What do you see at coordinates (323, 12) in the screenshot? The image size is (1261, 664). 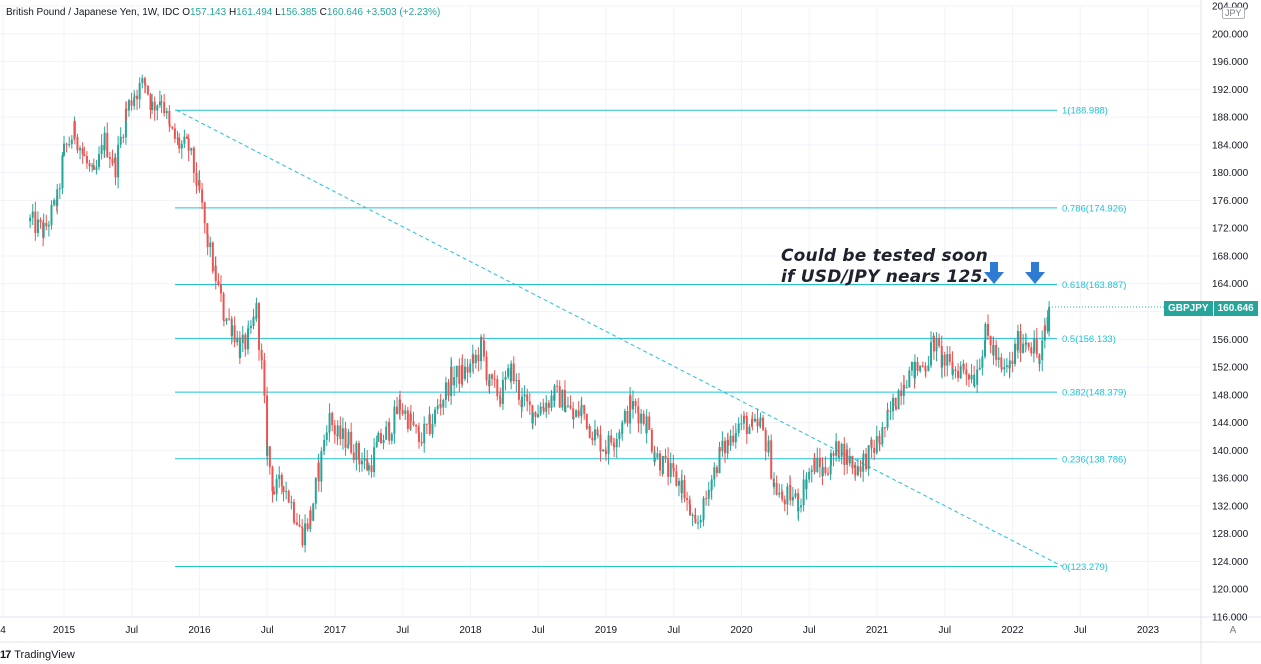 I see `close-label: C` at bounding box center [323, 12].